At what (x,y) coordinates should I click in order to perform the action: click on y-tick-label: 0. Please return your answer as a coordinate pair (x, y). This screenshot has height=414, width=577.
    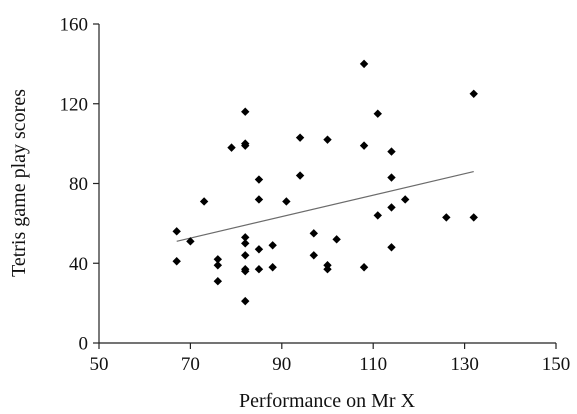
    Looking at the image, I should click on (84, 344).